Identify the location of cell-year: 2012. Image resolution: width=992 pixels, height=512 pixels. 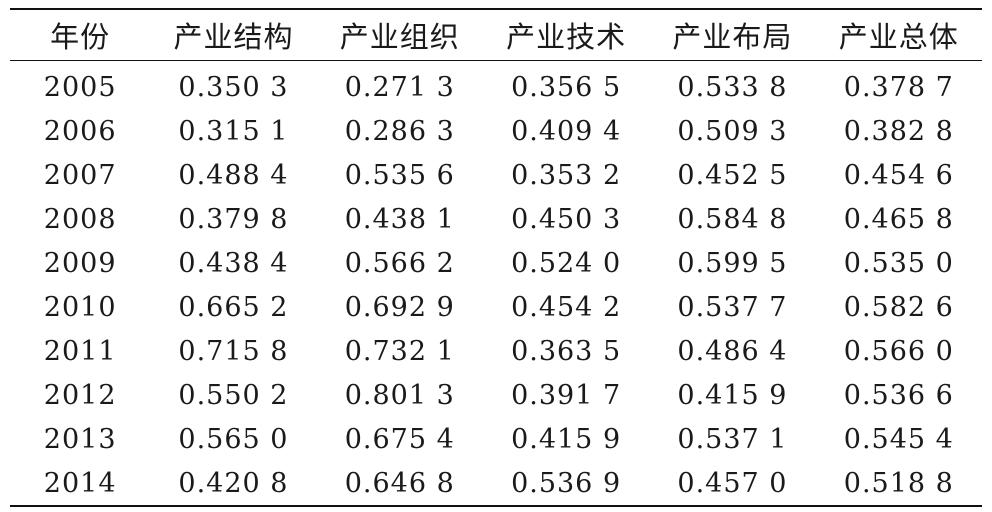
(80, 395).